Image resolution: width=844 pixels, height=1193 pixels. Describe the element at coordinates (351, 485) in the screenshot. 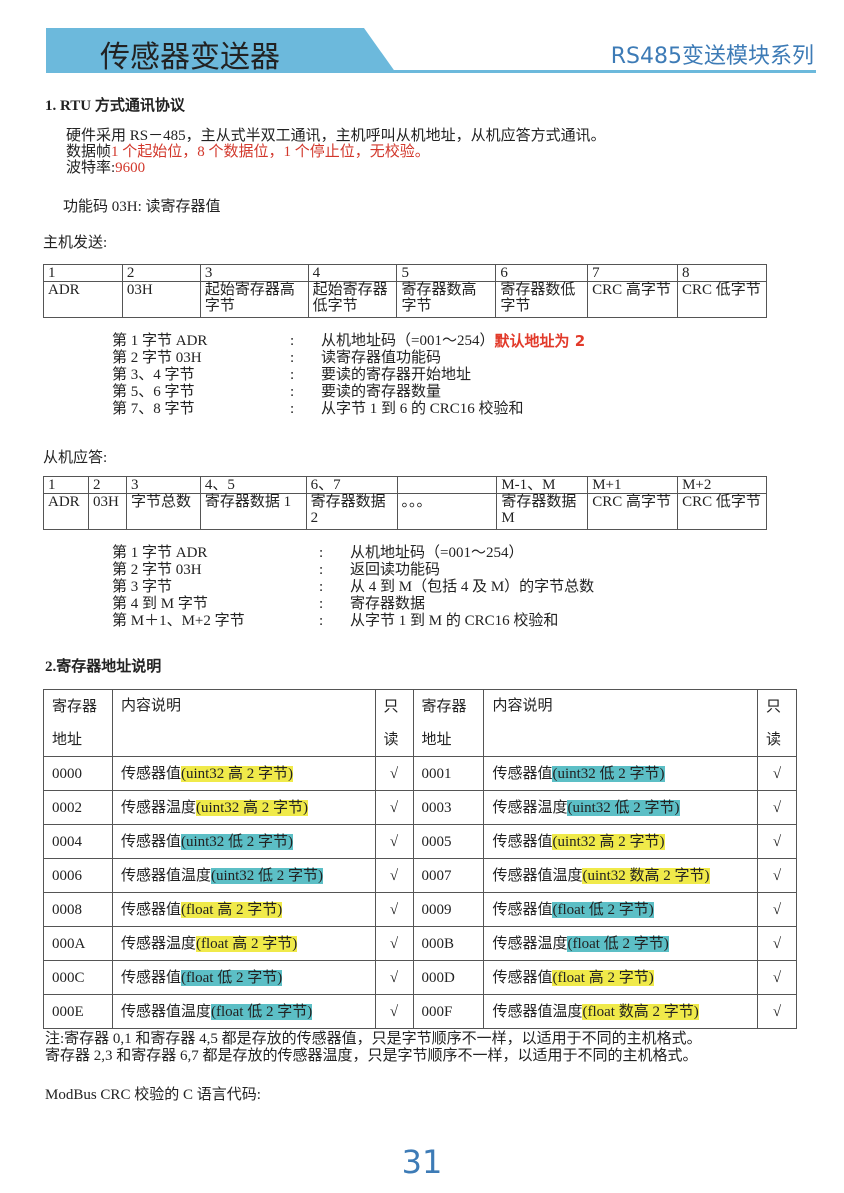

I see `byte-number-cell: 6、7` at that location.